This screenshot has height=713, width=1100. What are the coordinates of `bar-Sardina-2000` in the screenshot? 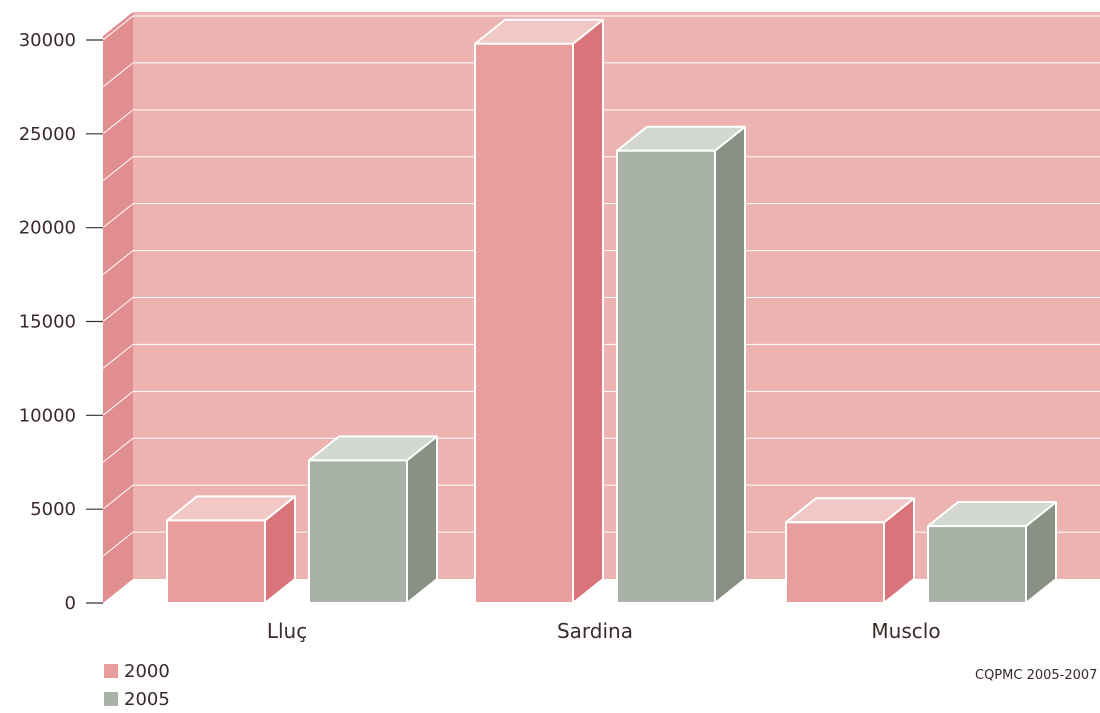 It's located at (539, 311).